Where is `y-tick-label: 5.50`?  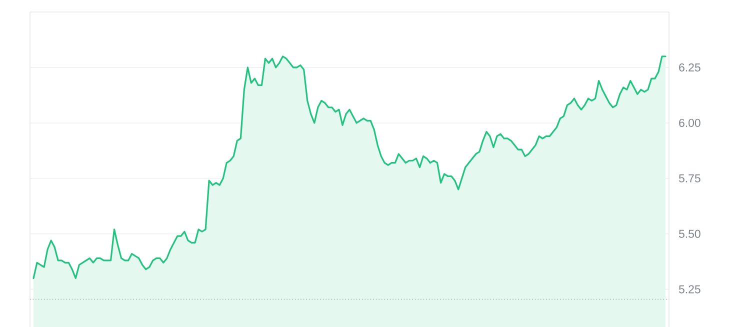
y-tick-label: 5.50 is located at coordinates (689, 234).